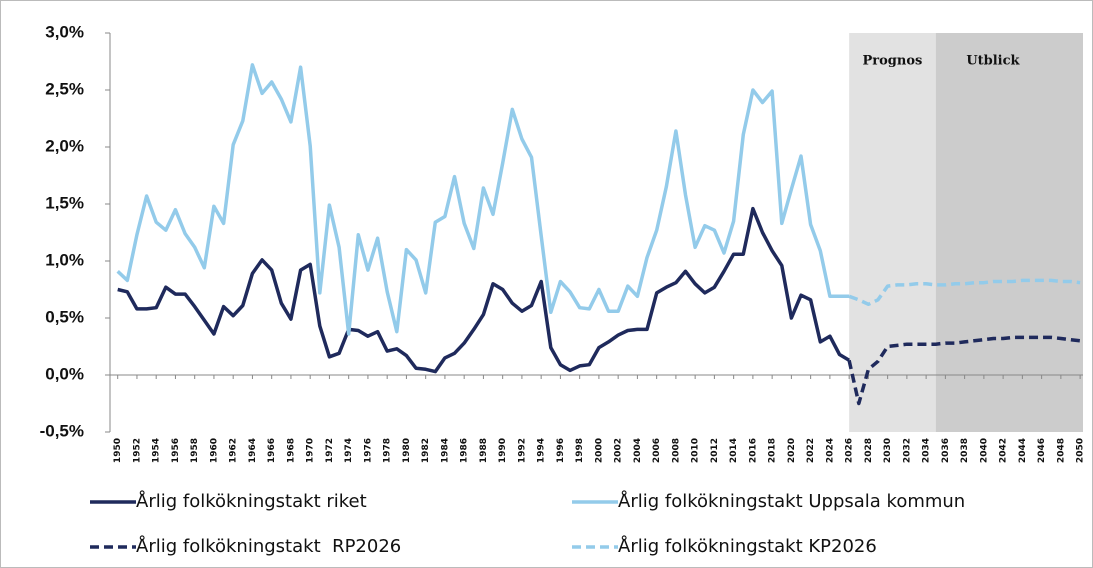 Image resolution: width=1093 pixels, height=568 pixels. Describe the element at coordinates (484, 450) in the screenshot. I see `x-tick-label: 1988` at that location.